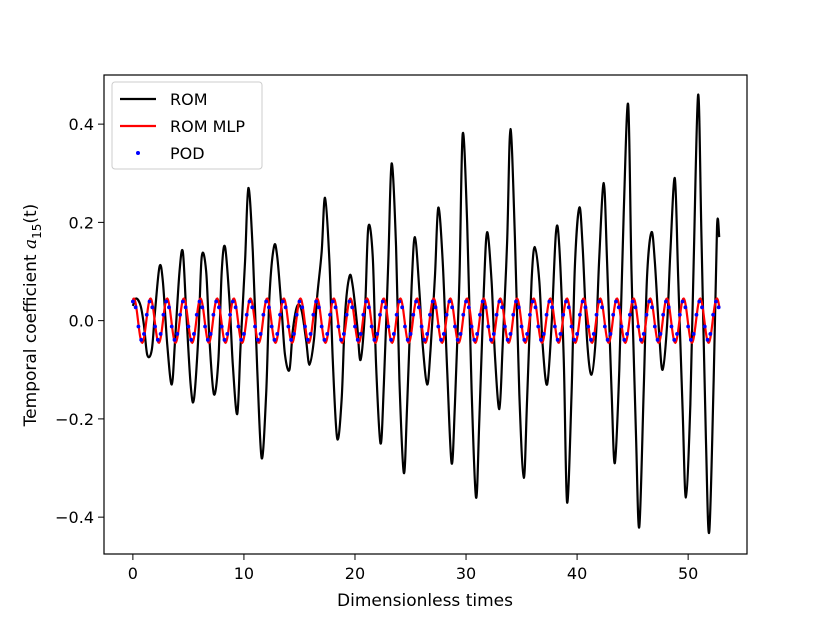 The height and width of the screenshot is (623, 830). What do you see at coordinates (187, 125) in the screenshot?
I see `legend-box` at bounding box center [187, 125].